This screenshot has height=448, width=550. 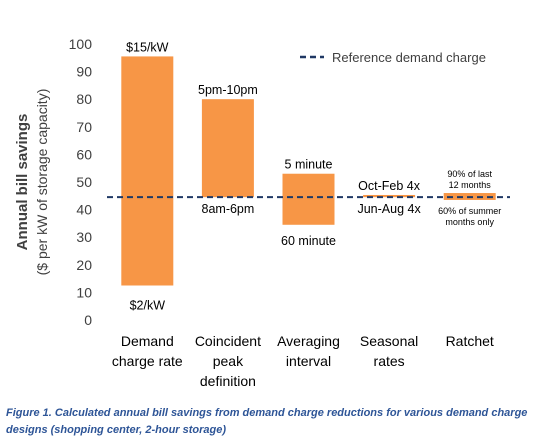 I want to click on high-label: $15/kW, so click(x=147, y=47).